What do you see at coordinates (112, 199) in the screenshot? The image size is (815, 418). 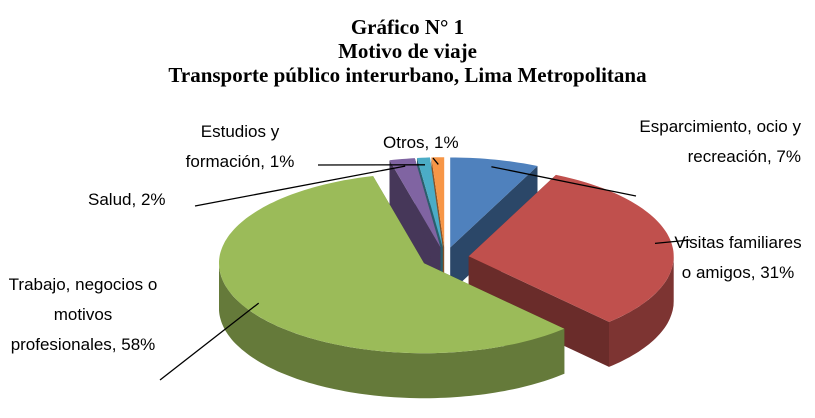 I see `category-label: Salud,` at bounding box center [112, 199].